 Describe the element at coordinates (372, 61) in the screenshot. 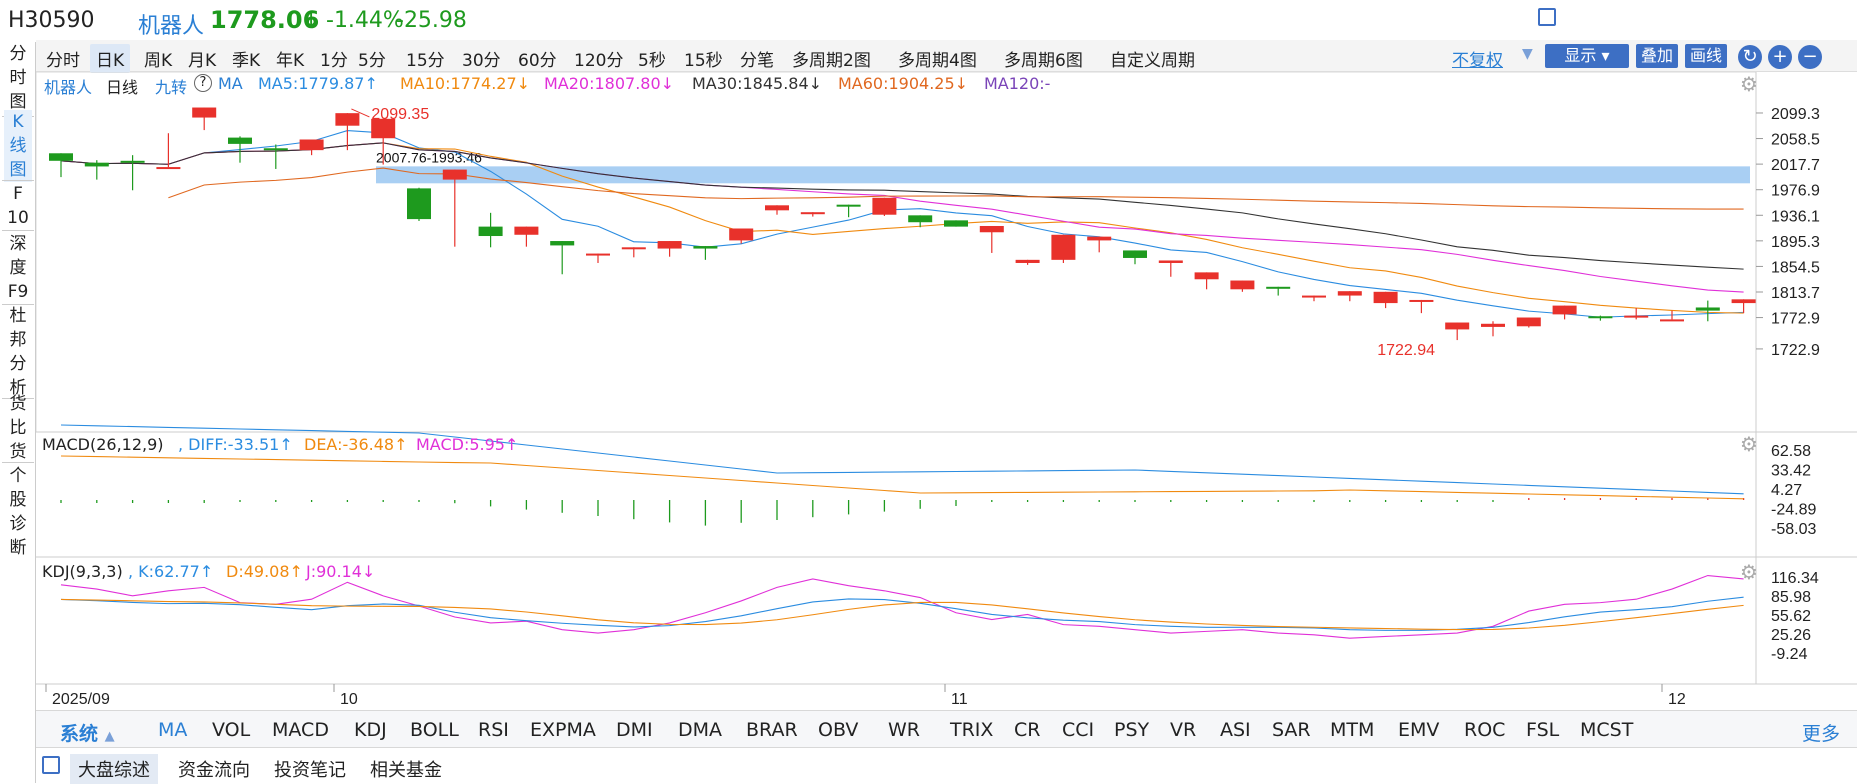

I see `tab-period-7: 5分` at that location.